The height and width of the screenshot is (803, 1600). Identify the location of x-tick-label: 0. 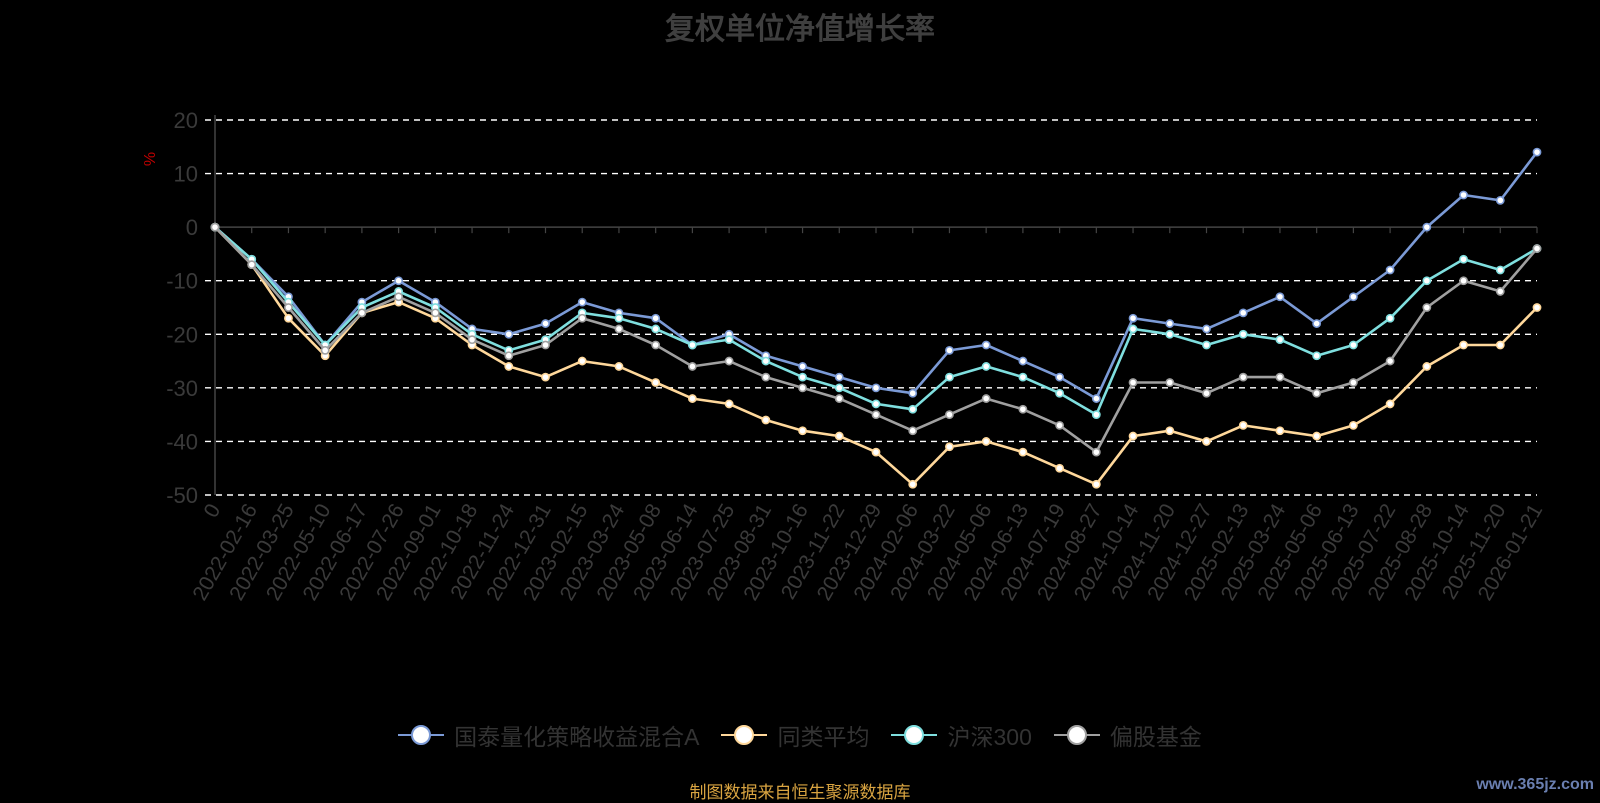
(213, 511).